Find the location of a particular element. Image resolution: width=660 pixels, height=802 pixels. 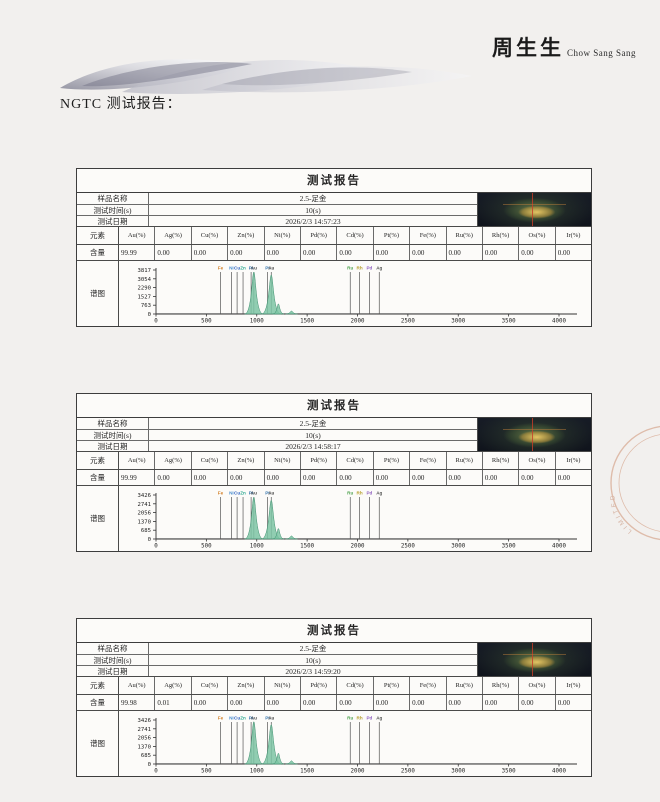

spectrum-row-label: 谱图 is located at coordinates (98, 743).